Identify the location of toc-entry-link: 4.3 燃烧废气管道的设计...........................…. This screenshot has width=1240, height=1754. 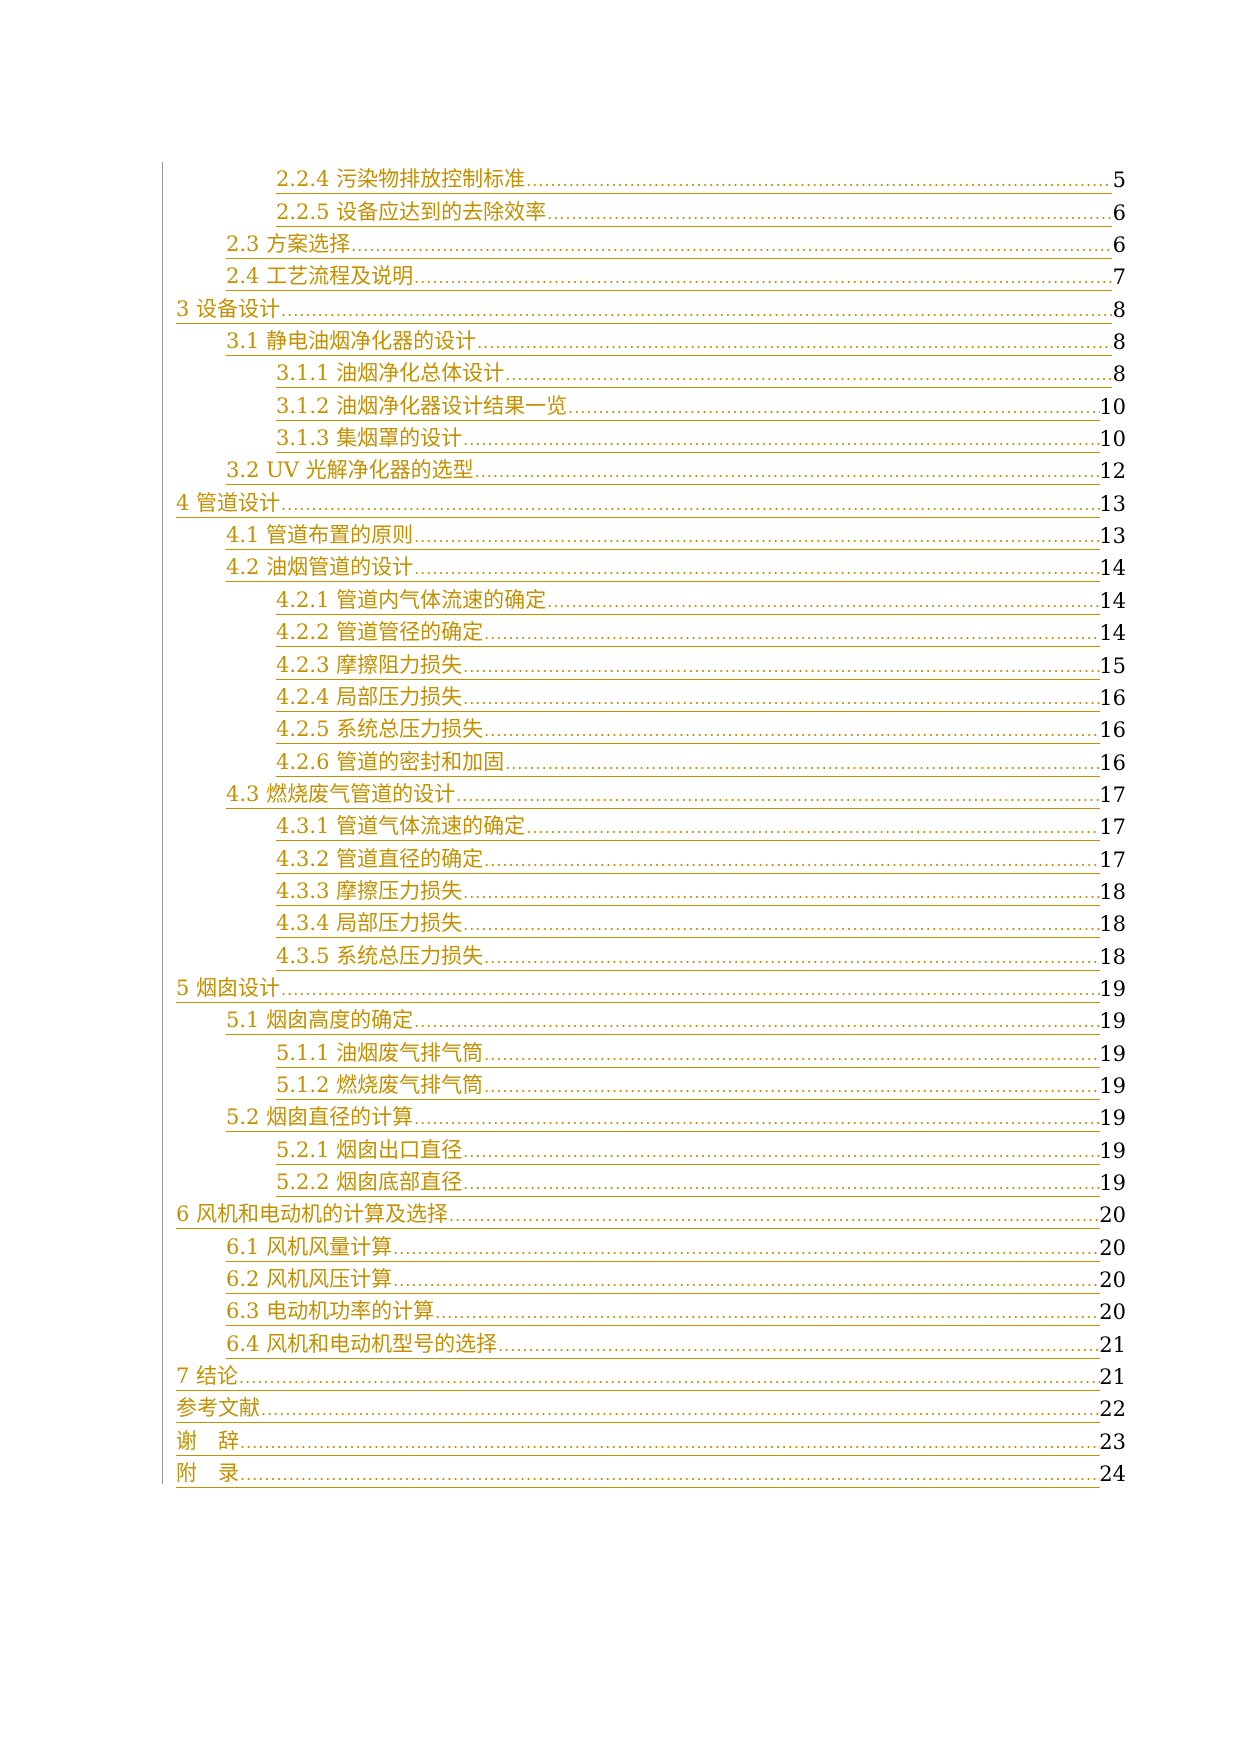
(663, 793).